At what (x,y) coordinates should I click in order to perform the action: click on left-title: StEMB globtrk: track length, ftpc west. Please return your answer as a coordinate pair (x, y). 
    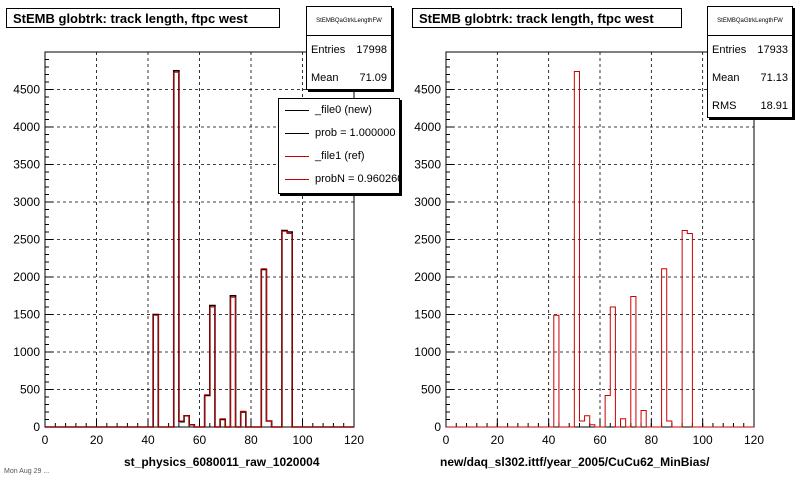
    Looking at the image, I should click on (143, 18).